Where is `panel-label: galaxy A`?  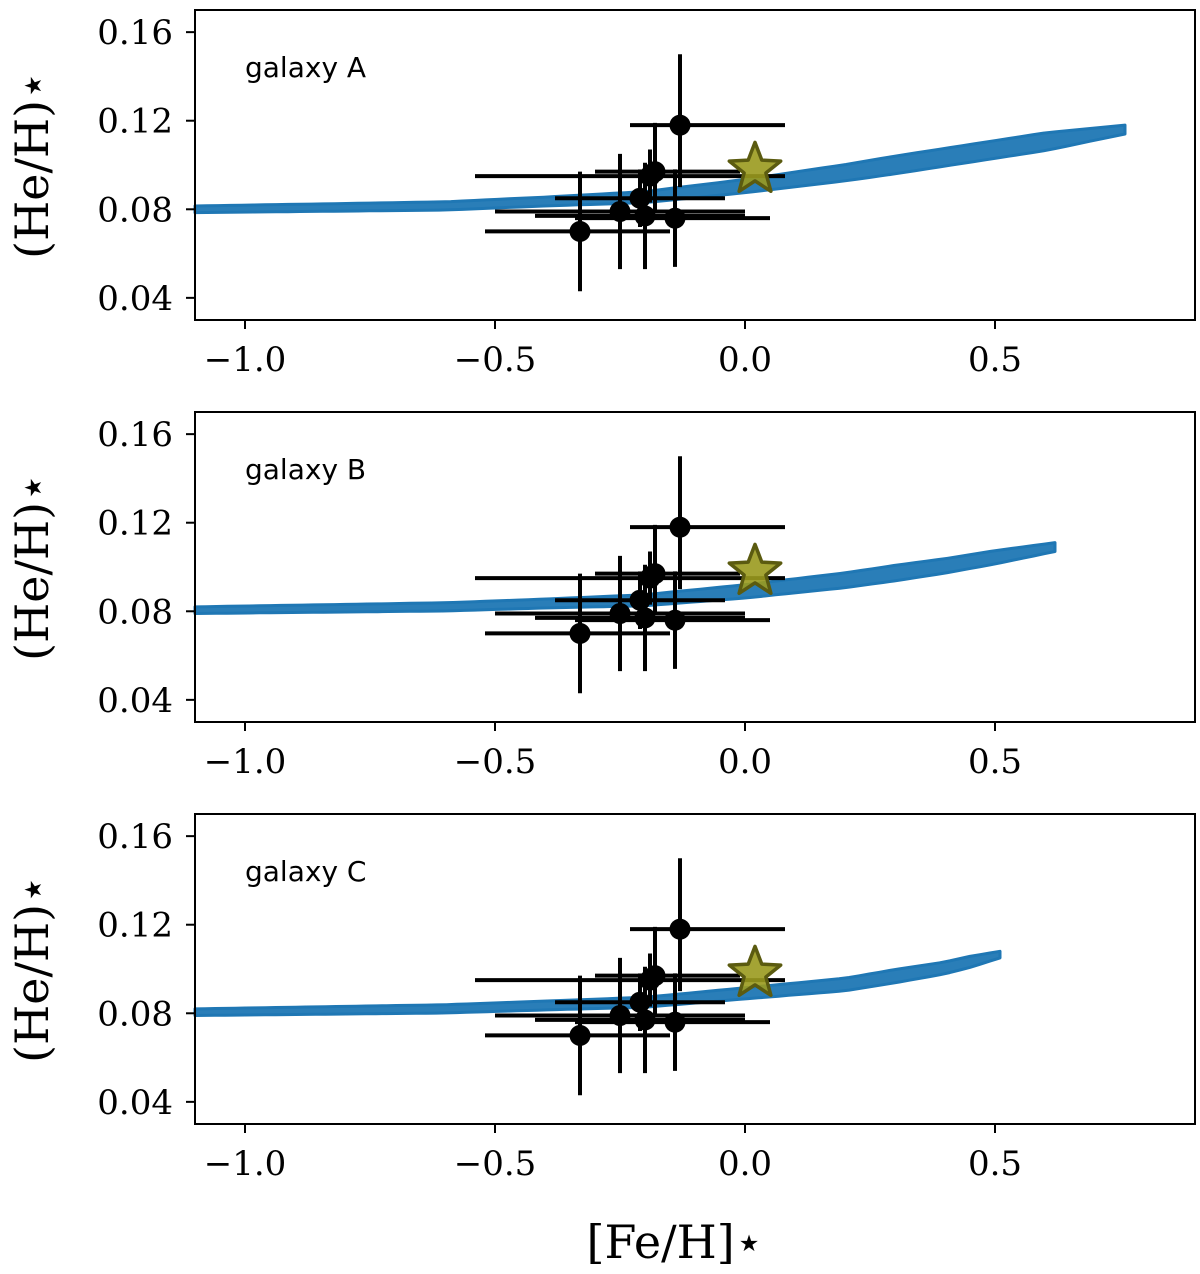
panel-label: galaxy A is located at coordinates (305, 67).